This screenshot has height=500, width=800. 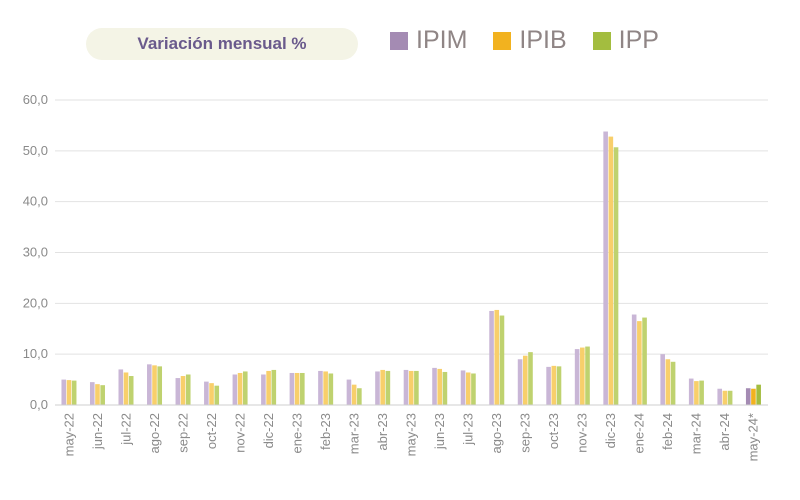 What do you see at coordinates (724, 432) in the screenshot?
I see `x-tick-label: abr-24` at bounding box center [724, 432].